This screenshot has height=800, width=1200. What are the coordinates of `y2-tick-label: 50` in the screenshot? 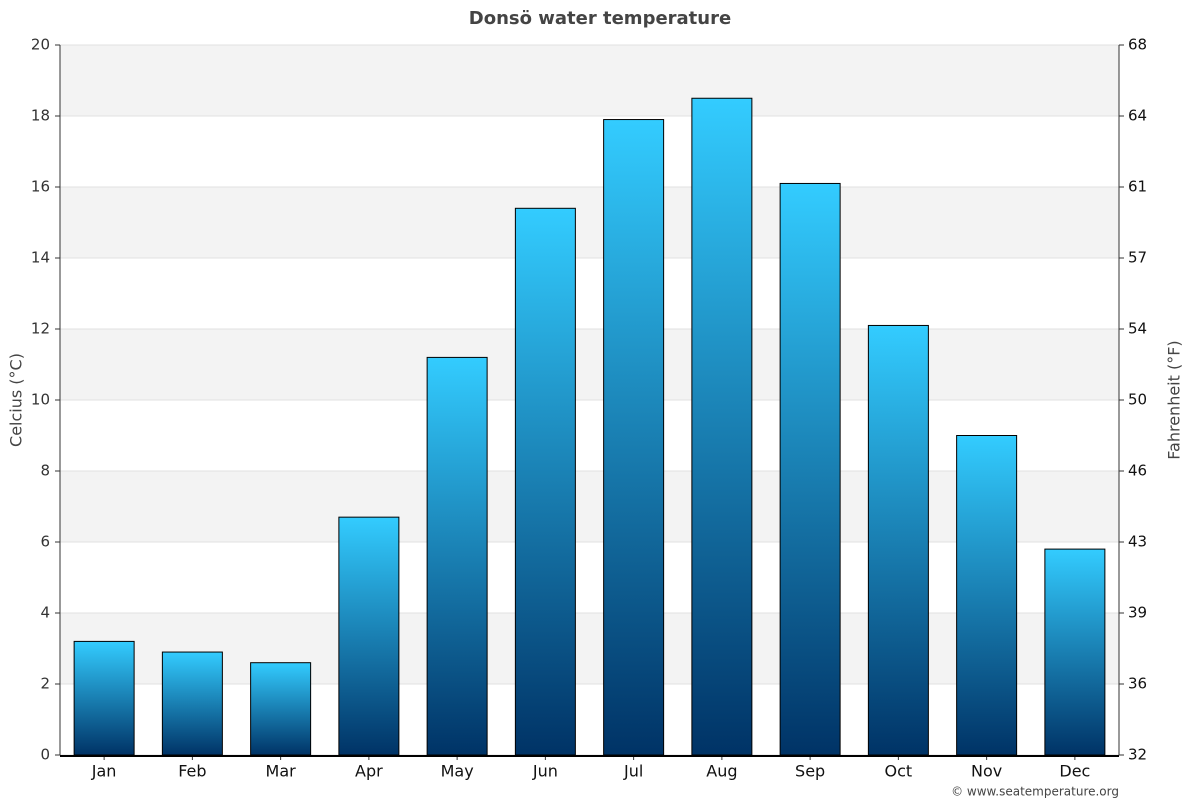 It's located at (1137, 400).